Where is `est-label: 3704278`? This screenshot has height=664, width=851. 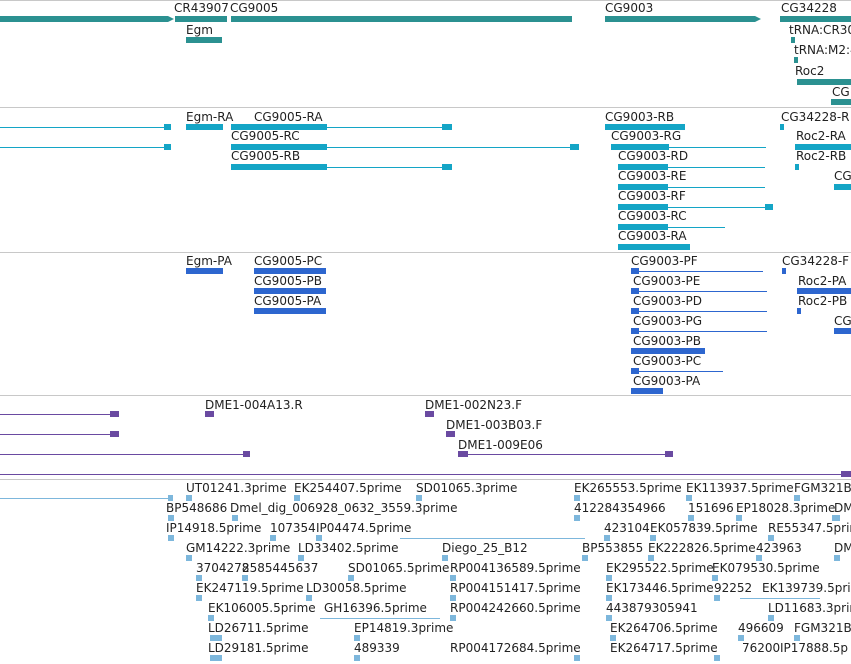 est-label: 3704278 is located at coordinates (223, 568).